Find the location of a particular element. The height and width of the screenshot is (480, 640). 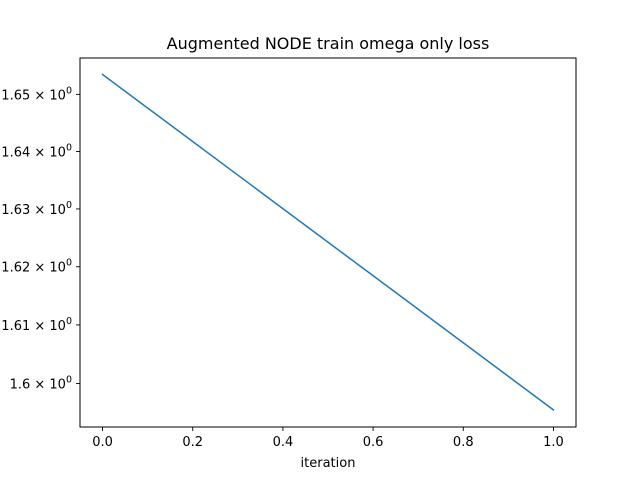

y-tick-label: 1.63 × 100 is located at coordinates (36, 209).